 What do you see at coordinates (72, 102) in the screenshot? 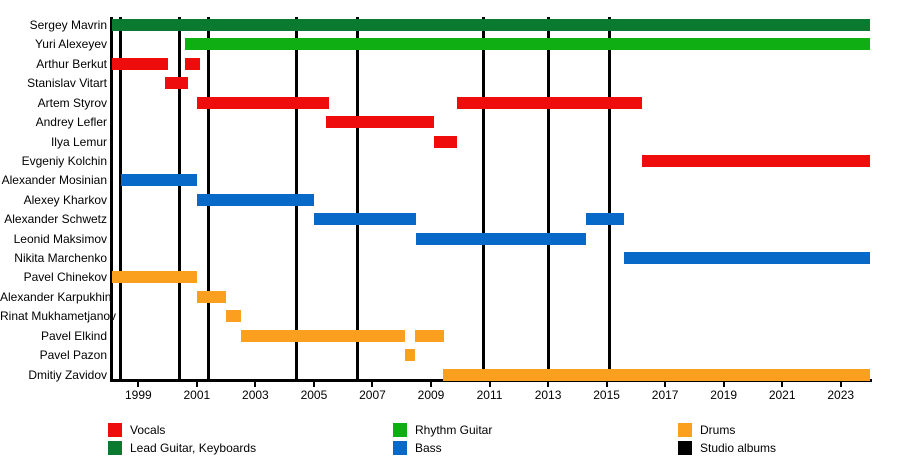
I see `member-label-4: Artem Styrov` at bounding box center [72, 102].